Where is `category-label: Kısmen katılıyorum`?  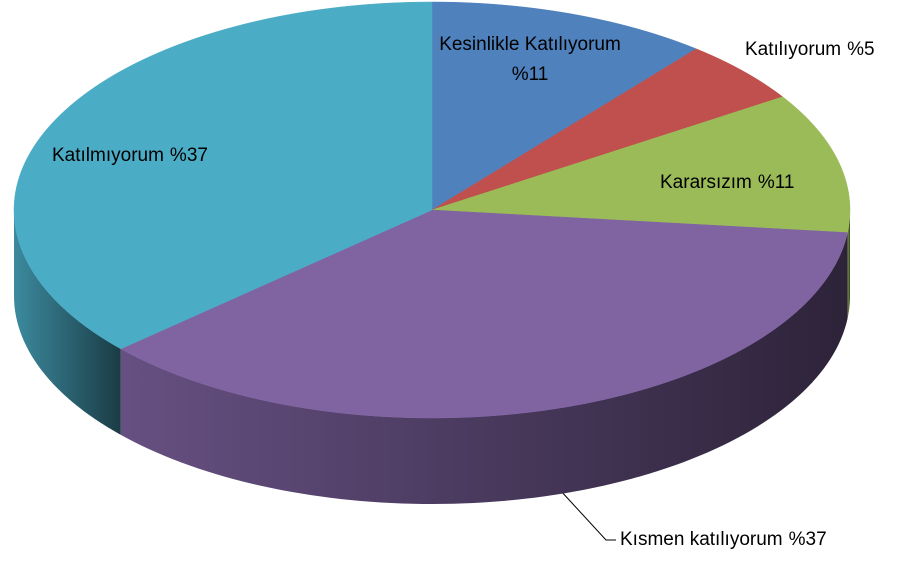
category-label: Kısmen katılıyorum is located at coordinates (701, 539).